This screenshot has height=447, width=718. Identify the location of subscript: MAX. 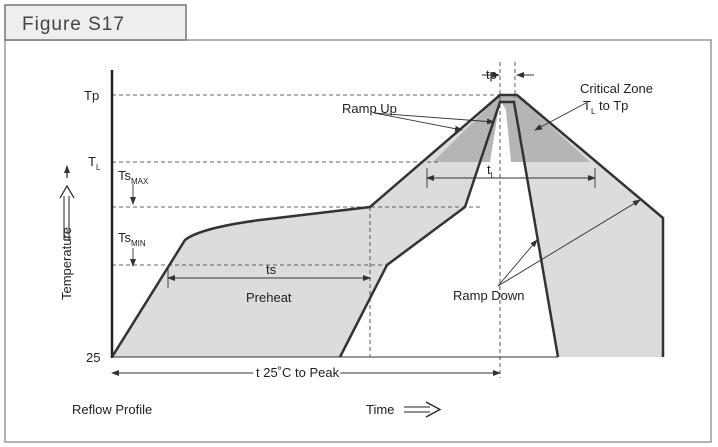
(140, 181).